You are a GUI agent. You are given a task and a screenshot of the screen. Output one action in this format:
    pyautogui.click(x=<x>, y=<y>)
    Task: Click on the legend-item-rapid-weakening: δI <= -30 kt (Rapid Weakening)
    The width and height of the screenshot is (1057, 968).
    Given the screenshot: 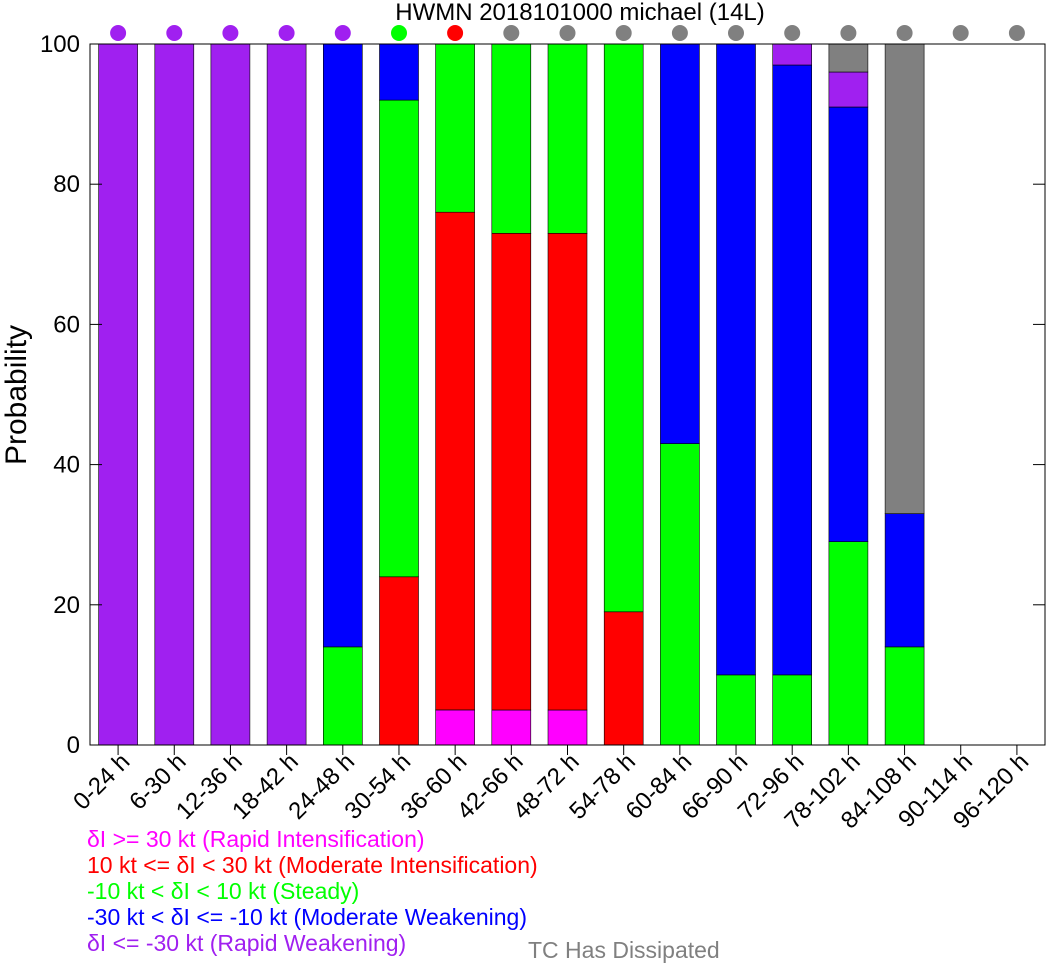 What is the action you would take?
    pyautogui.click(x=247, y=943)
    